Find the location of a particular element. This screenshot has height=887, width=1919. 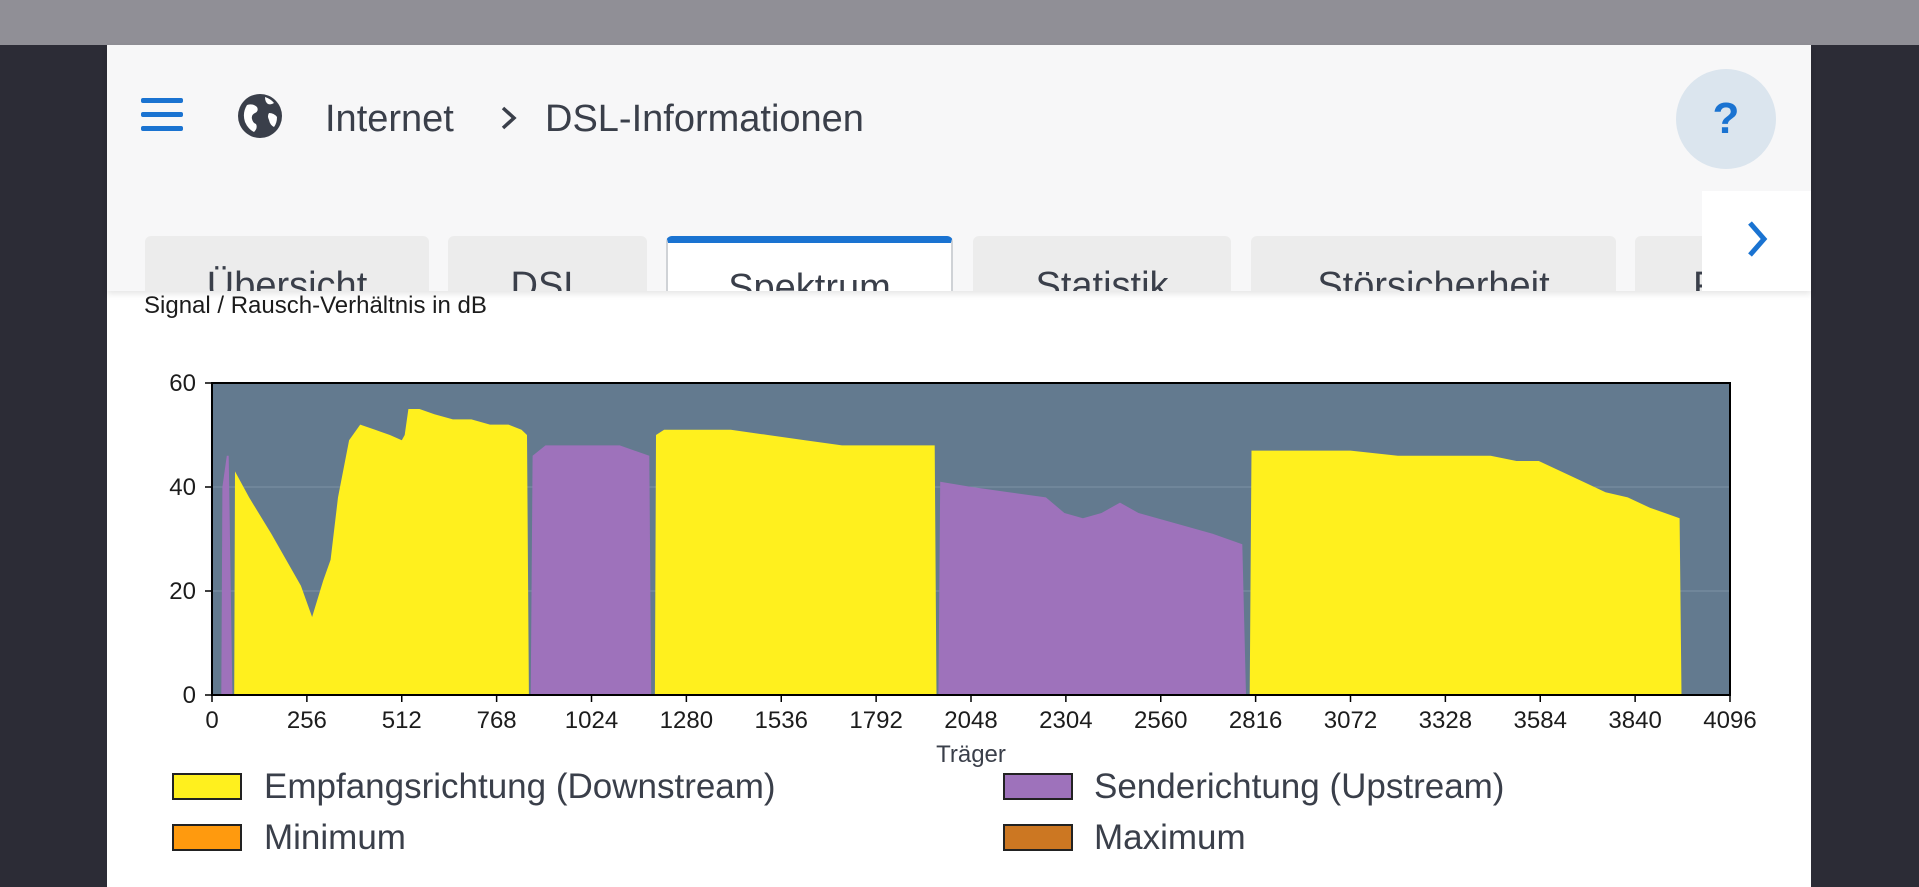

legend-swatch-downstream is located at coordinates (207, 786).